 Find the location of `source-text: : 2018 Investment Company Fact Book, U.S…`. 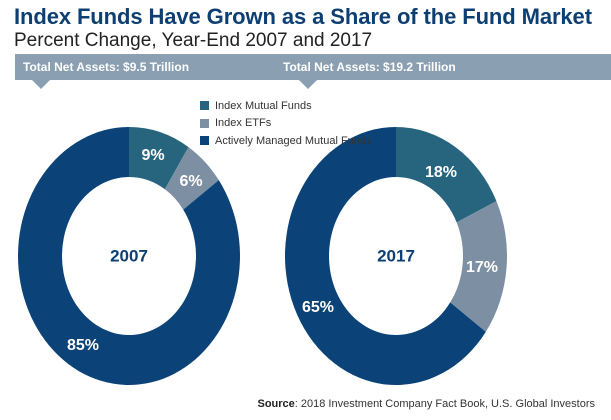

source-text: : 2018 Investment Company Fact Book, U.S… is located at coordinates (444, 404).